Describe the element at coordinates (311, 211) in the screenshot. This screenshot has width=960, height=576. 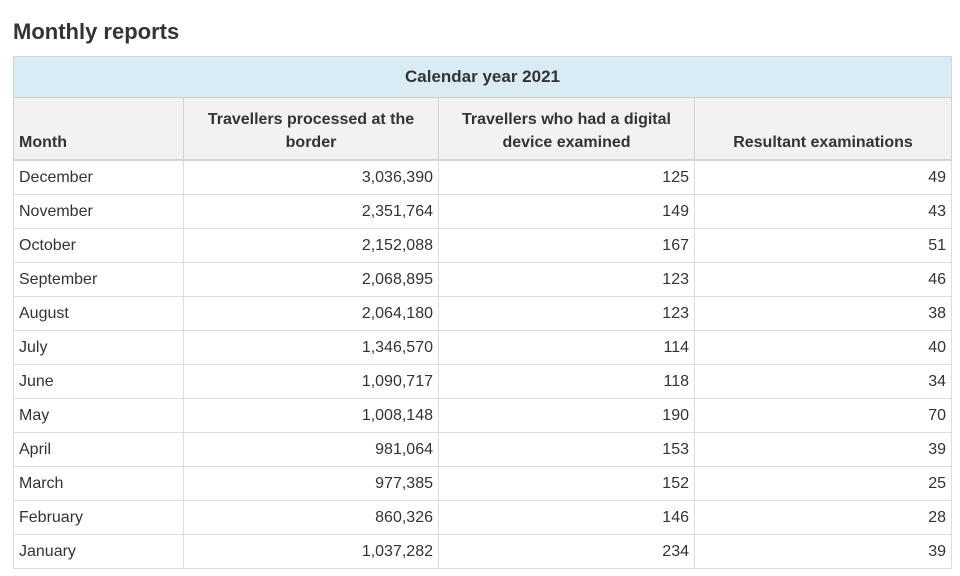
I see `cell-travellers-processed: 2,351,764` at that location.